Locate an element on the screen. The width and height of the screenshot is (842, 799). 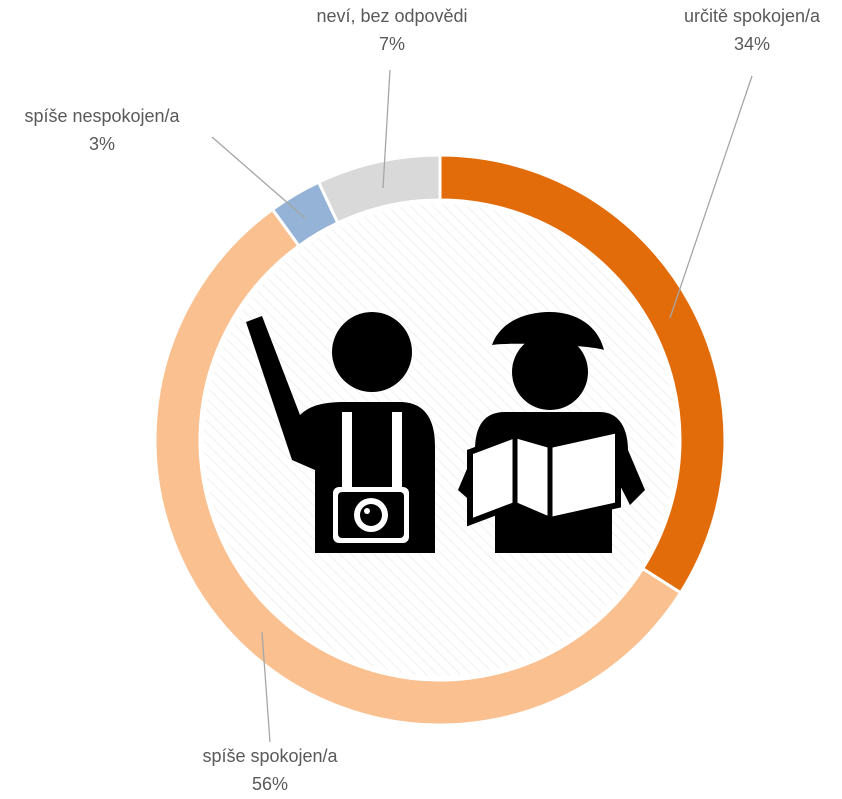
category-label: spíše nespokojen/a is located at coordinates (102, 116).